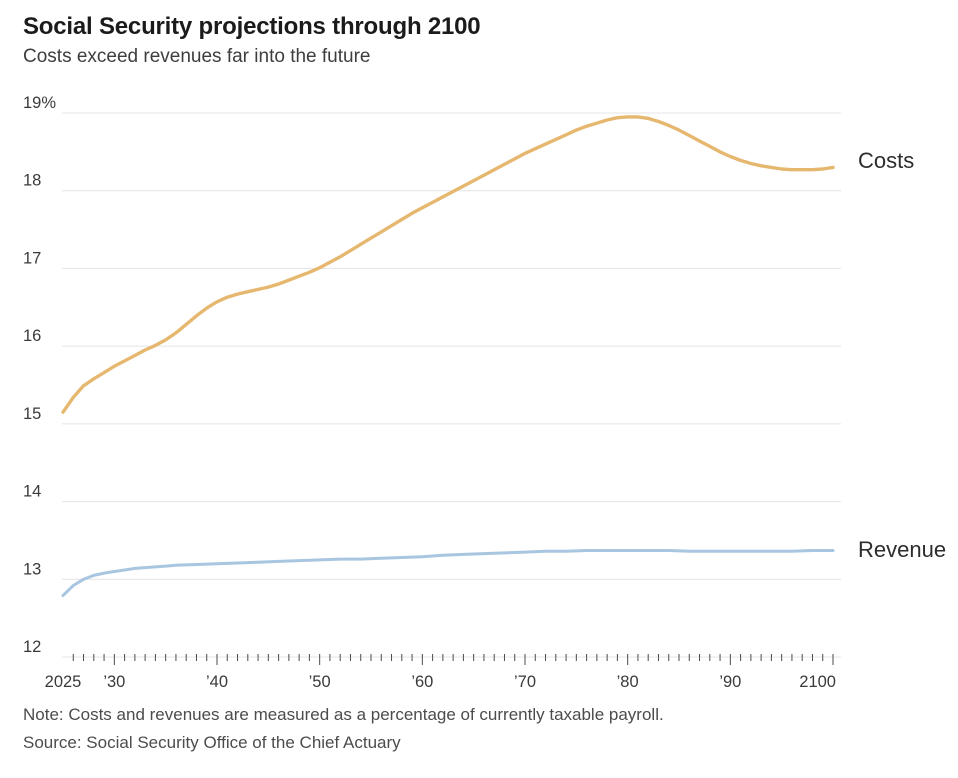 The image size is (958, 778). What do you see at coordinates (32, 414) in the screenshot?
I see `y-axis-tick-label: 15` at bounding box center [32, 414].